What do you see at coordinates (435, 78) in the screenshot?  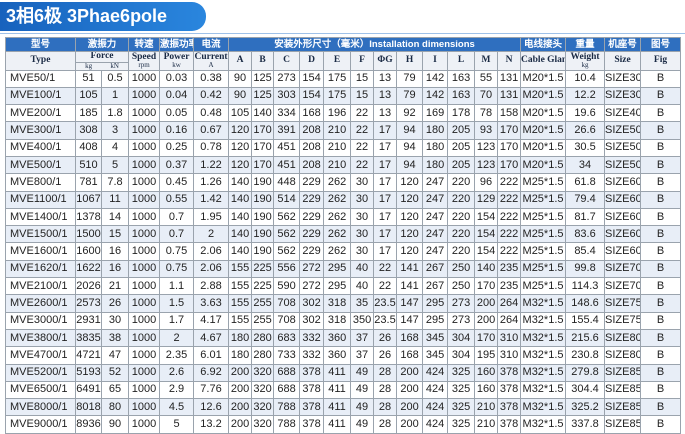 I see `data-cell: 142` at bounding box center [435, 78].